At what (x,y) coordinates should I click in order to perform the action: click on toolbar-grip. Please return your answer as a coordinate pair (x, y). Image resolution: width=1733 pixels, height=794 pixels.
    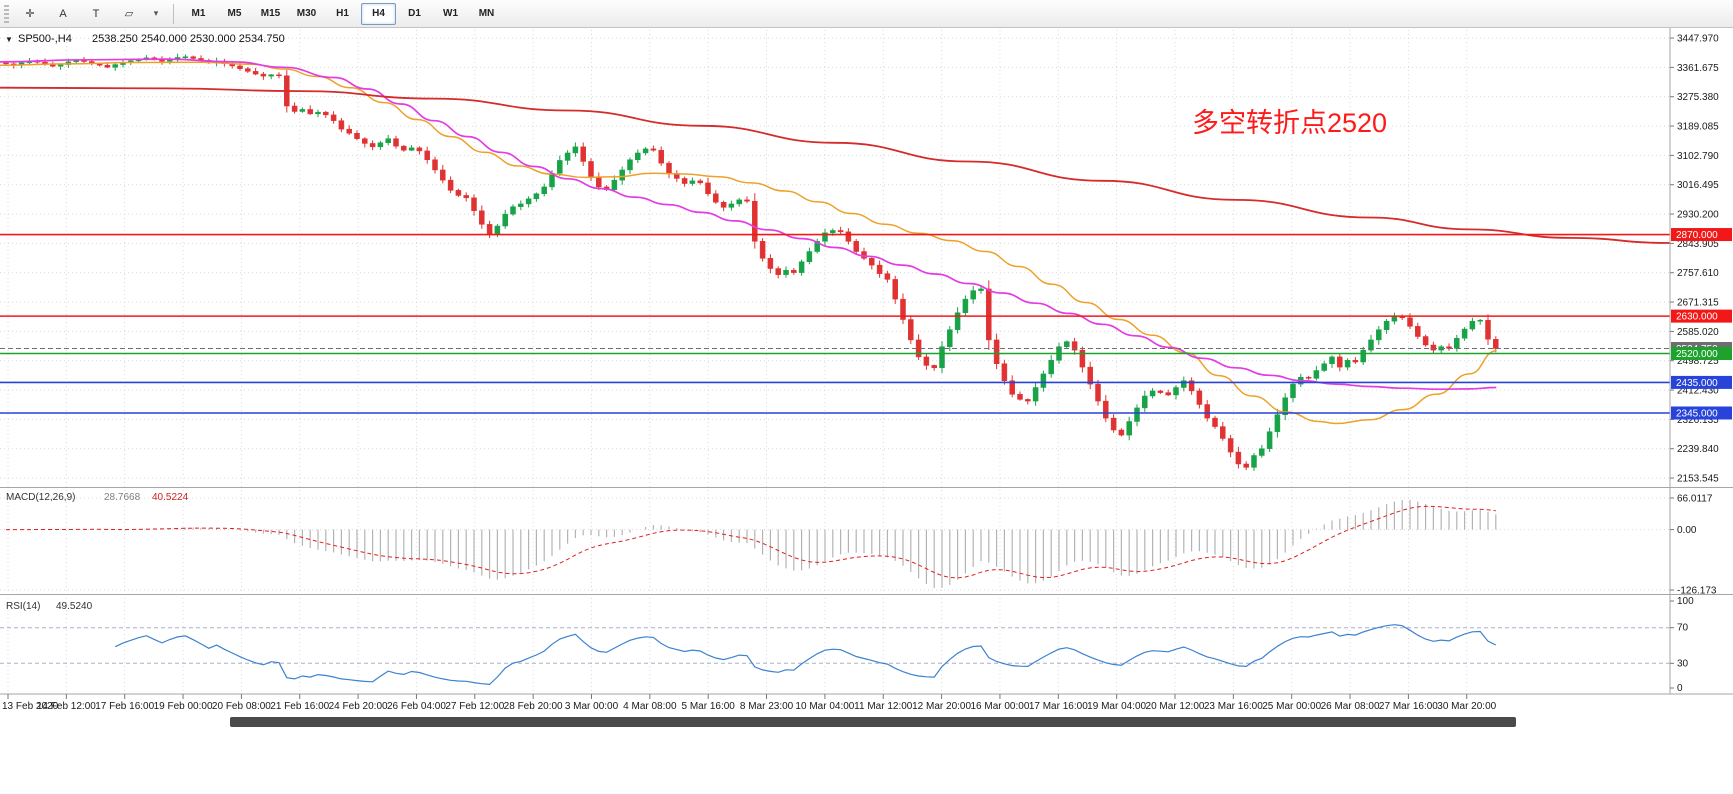
    Looking at the image, I should click on (6, 13).